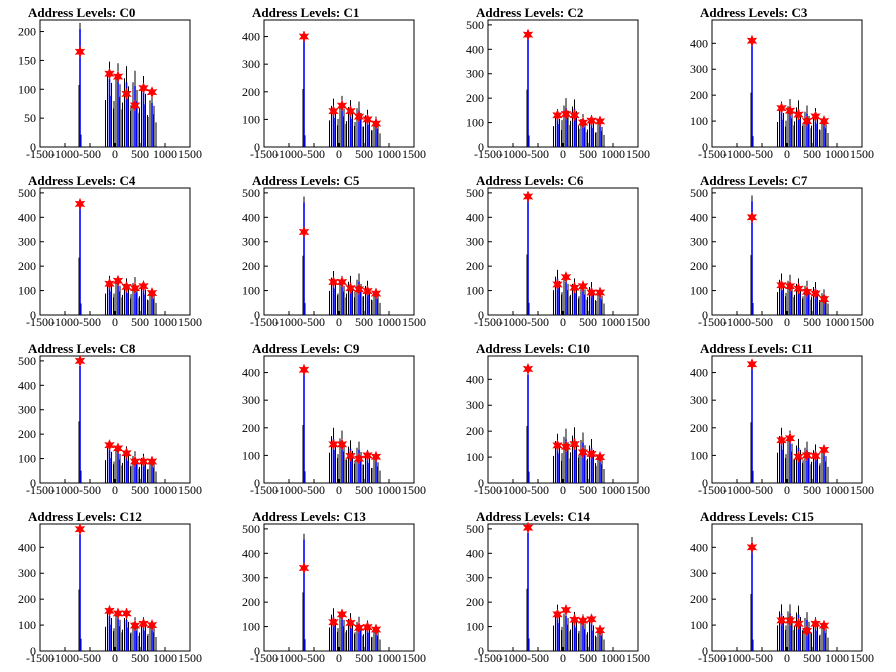  I want to click on chart-title: Address Levels: C7, so click(754, 180).